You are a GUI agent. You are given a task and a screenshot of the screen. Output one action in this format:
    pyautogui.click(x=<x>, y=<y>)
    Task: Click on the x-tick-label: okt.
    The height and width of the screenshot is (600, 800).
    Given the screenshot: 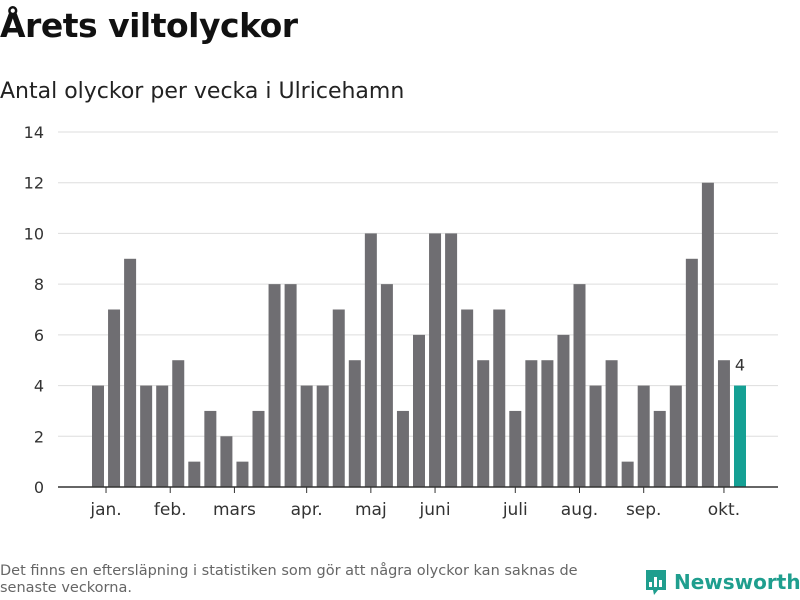 What is the action you would take?
    pyautogui.click(x=724, y=510)
    